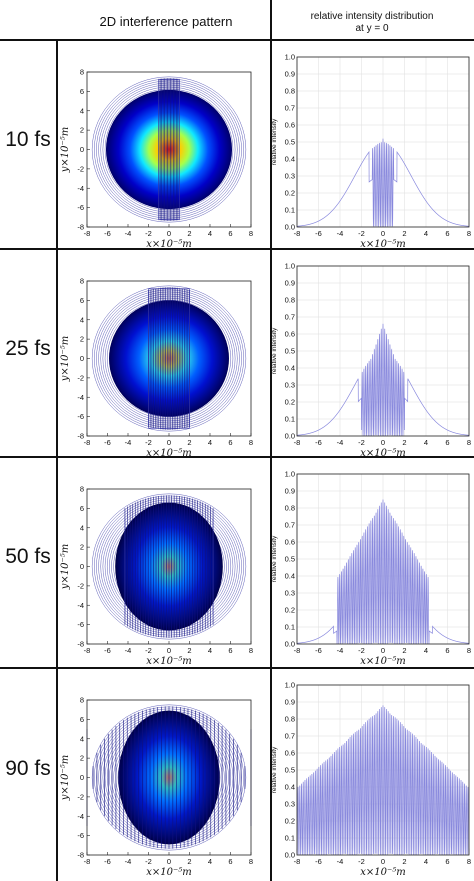 The height and width of the screenshot is (881, 474). What do you see at coordinates (65, 778) in the screenshot?
I see `y-axis-label: y×10⁻⁵m` at bounding box center [65, 778].